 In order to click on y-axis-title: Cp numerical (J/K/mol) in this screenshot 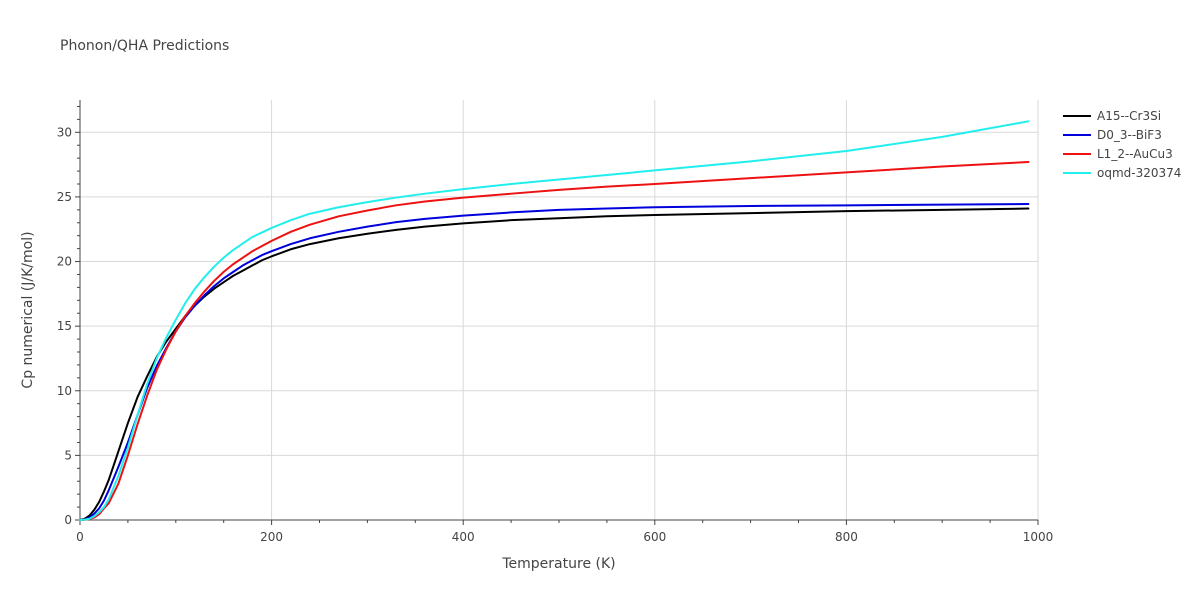, I will do `click(28, 309)`.